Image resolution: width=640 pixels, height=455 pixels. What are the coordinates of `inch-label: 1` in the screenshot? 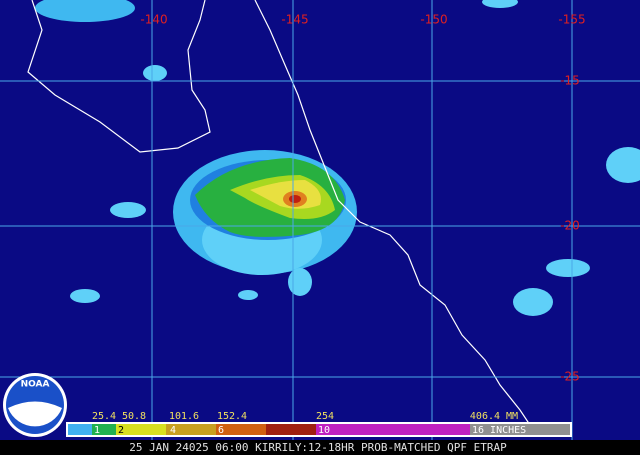 It's located at (97, 430).